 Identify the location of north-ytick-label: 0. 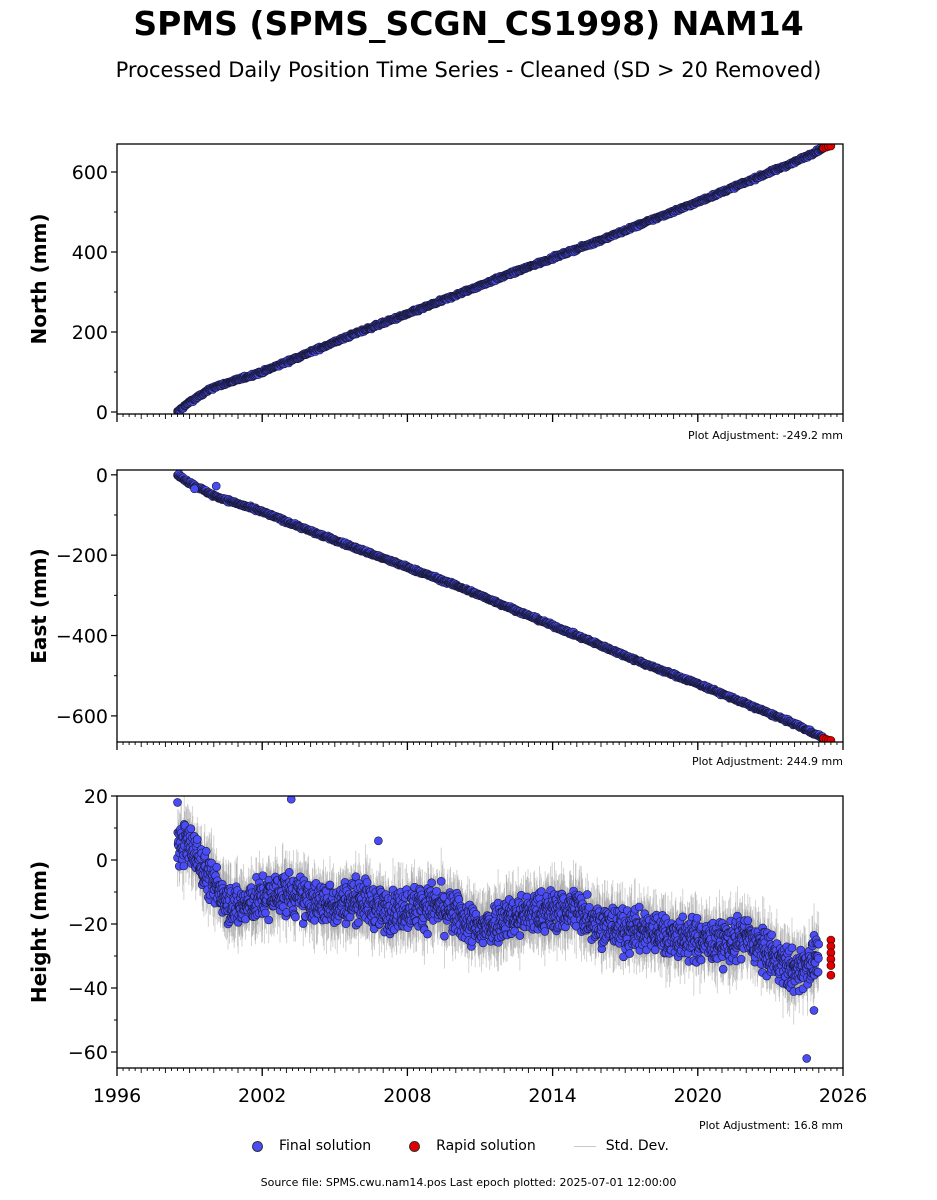
(102, 413).